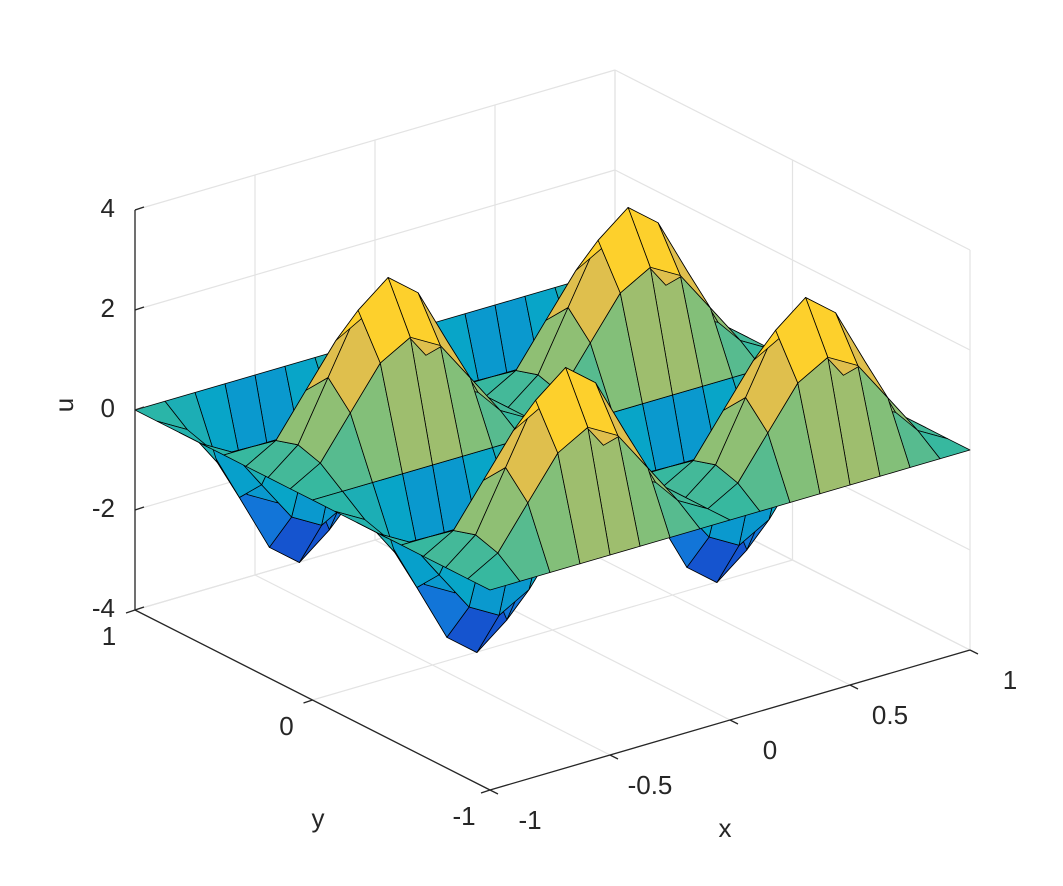 This screenshot has width=1063, height=886. I want to click on y-tick-label: 0, so click(286, 726).